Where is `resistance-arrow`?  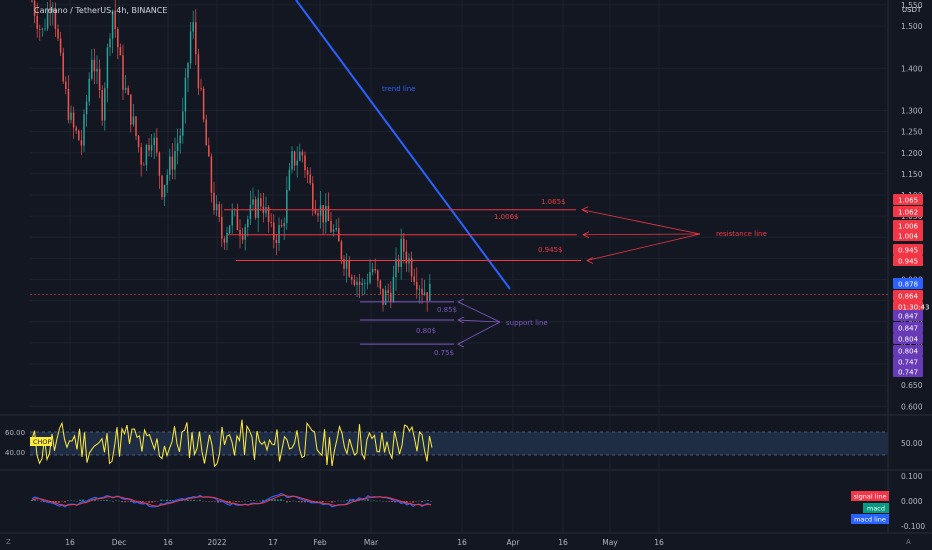 resistance-arrow is located at coordinates (641, 222).